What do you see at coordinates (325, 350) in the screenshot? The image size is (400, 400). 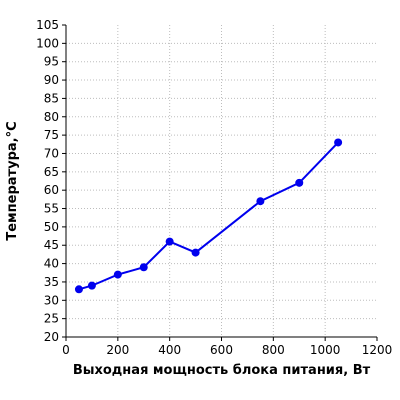 I see `x-tick-label: 1000` at bounding box center [325, 350].